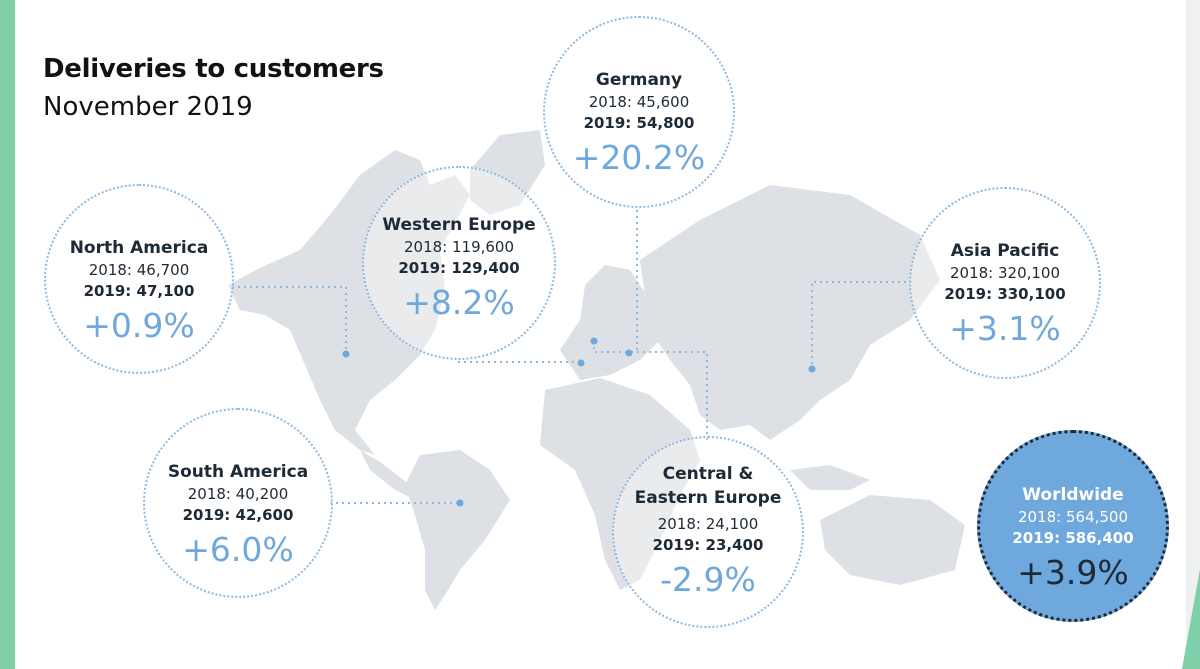  Describe the element at coordinates (830, 477) in the screenshot. I see `continent-indonesia` at that location.